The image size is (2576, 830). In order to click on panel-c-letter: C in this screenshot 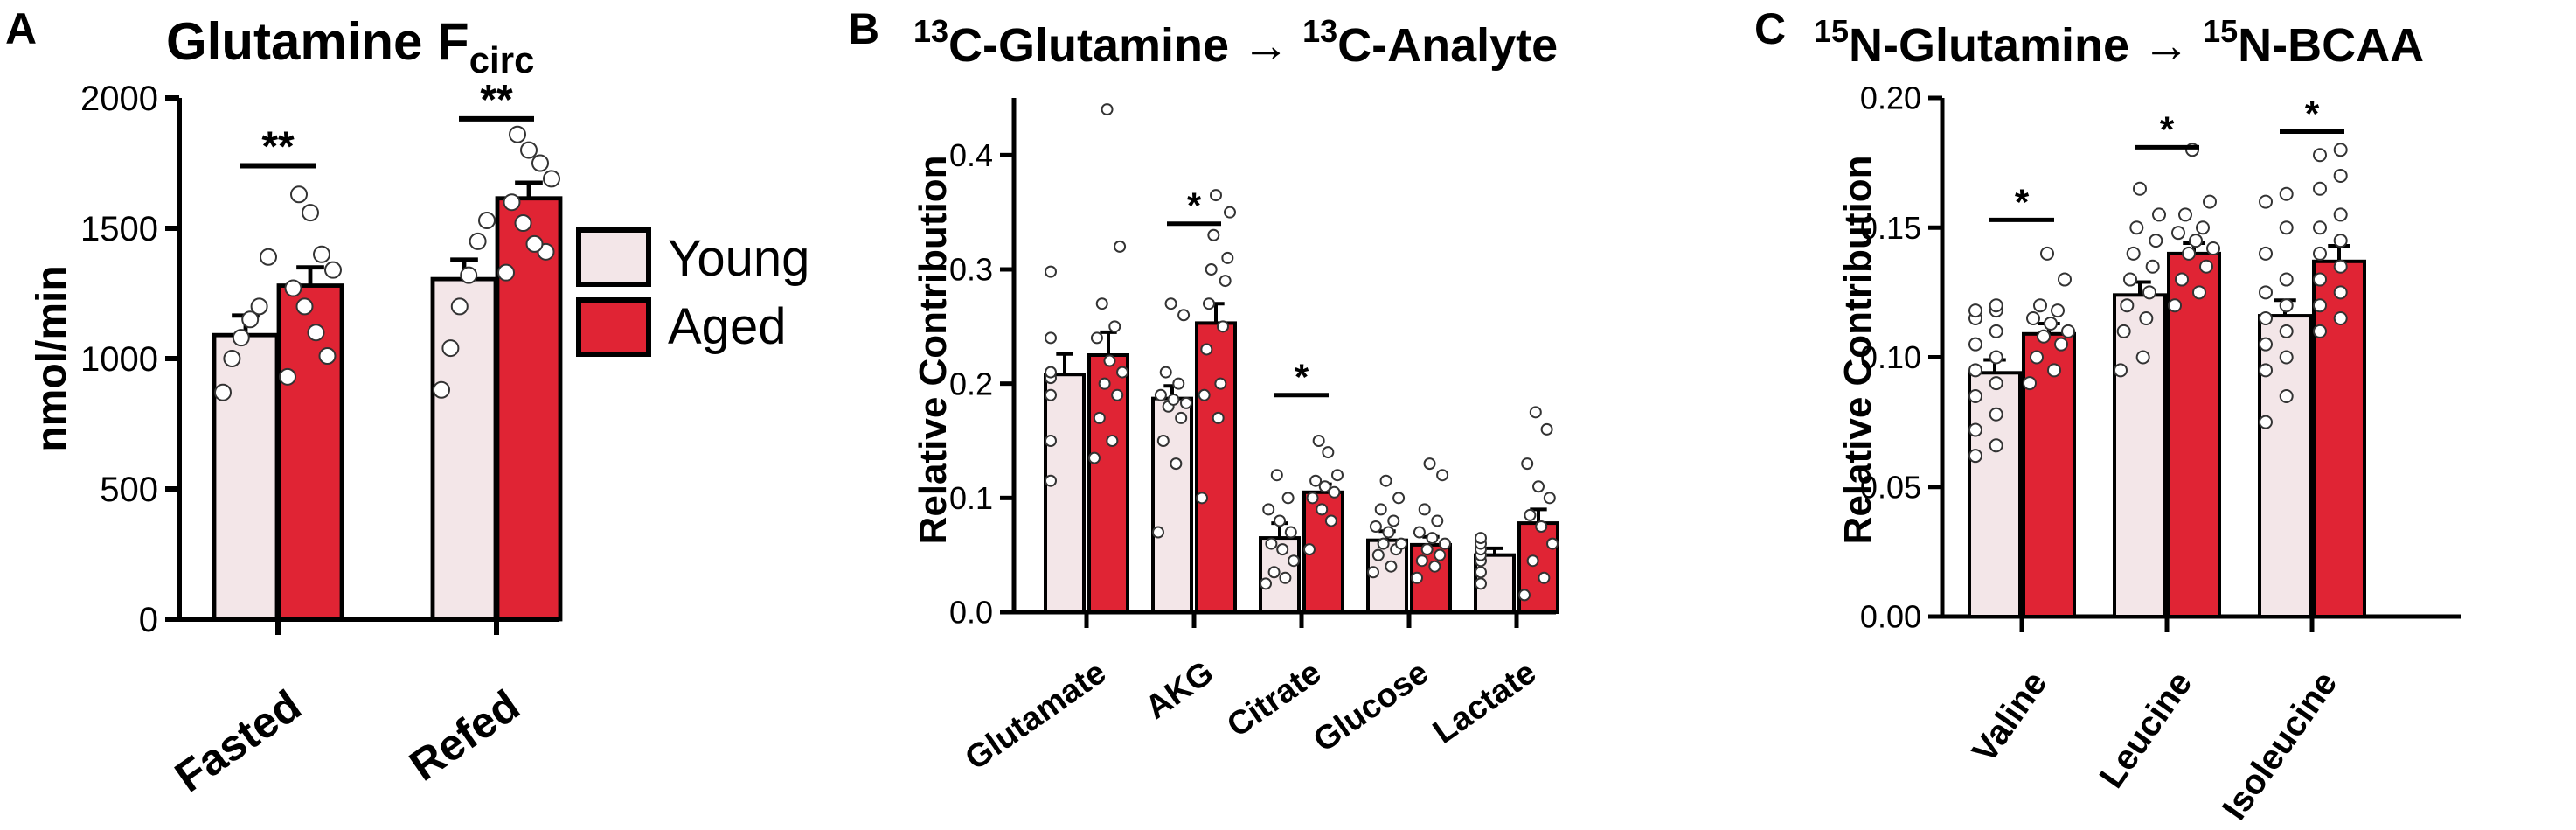, I will do `click(1770, 28)`.